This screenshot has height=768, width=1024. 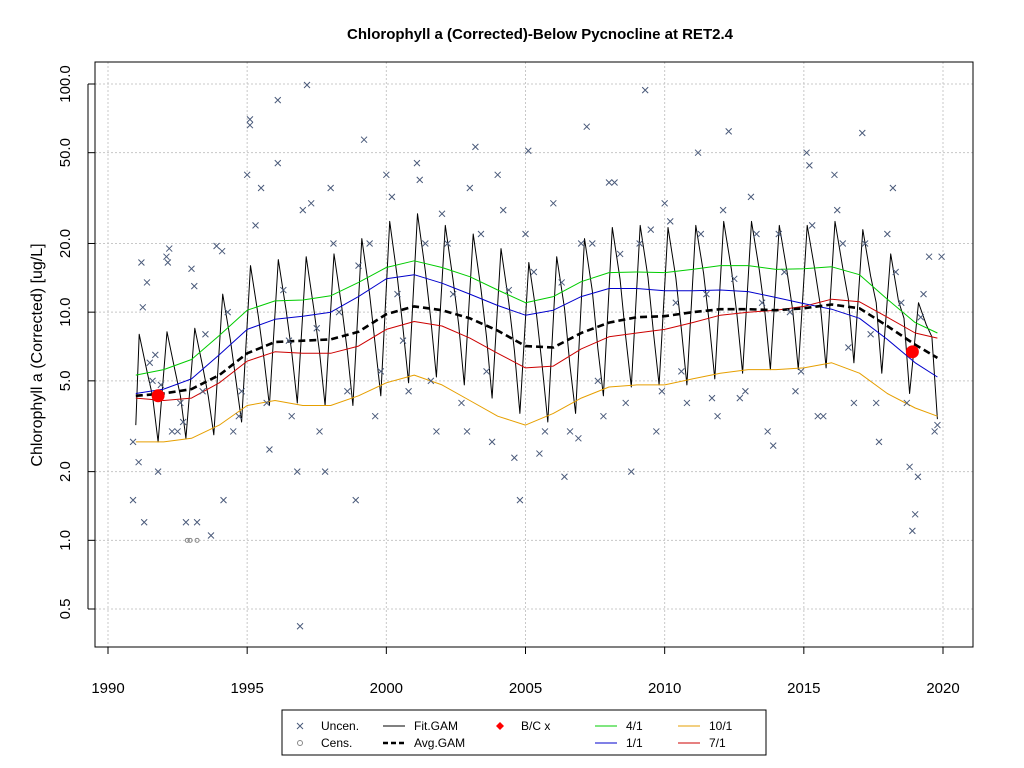 What do you see at coordinates (634, 726) in the screenshot?
I see `legend-label: 4/1` at bounding box center [634, 726].